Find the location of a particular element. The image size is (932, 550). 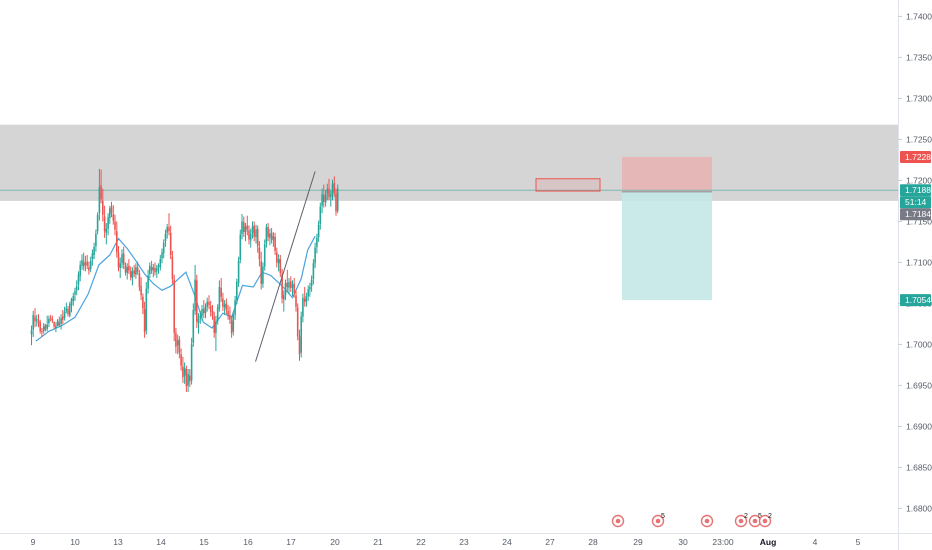

countdown-badge-bg is located at coordinates (915, 202).